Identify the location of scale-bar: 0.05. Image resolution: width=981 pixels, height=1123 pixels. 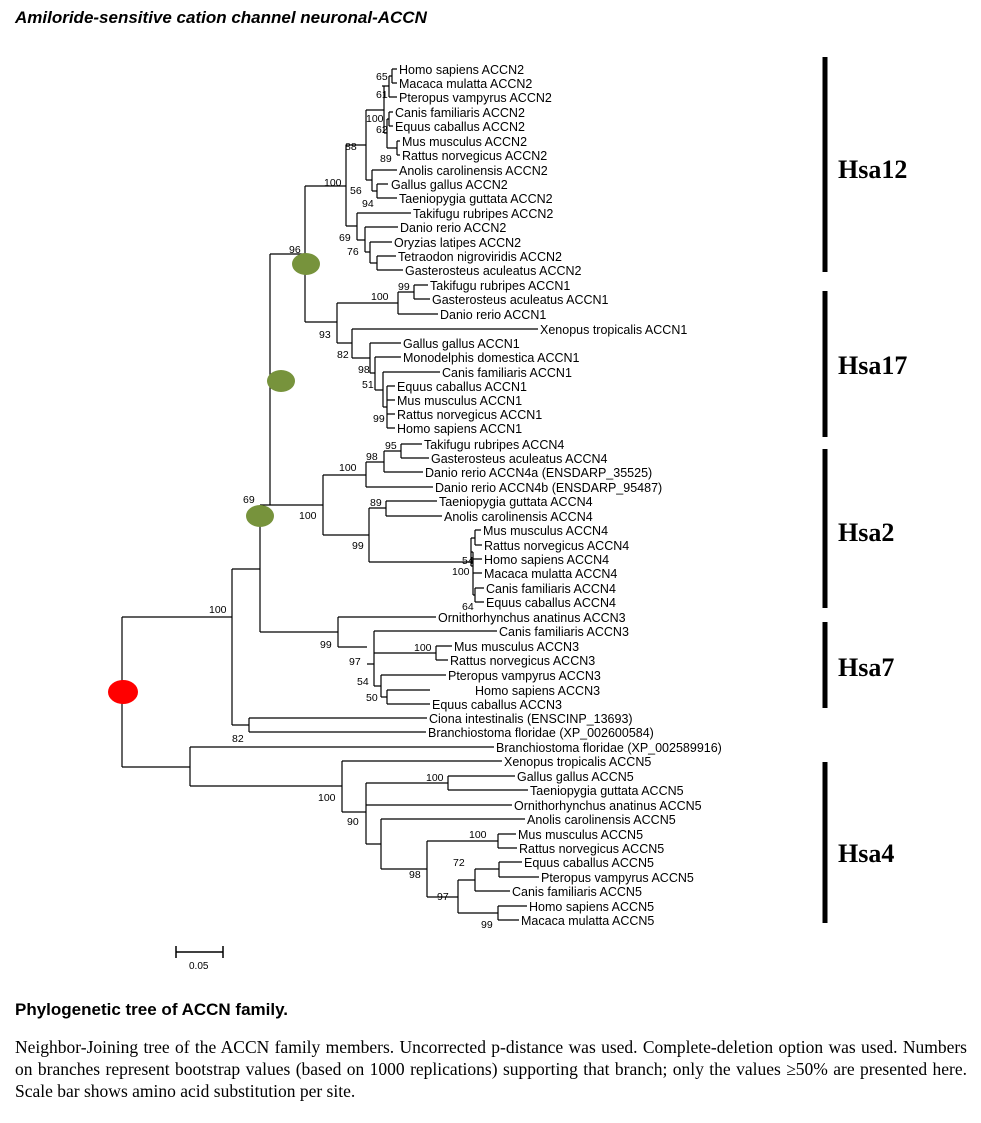
(199, 959).